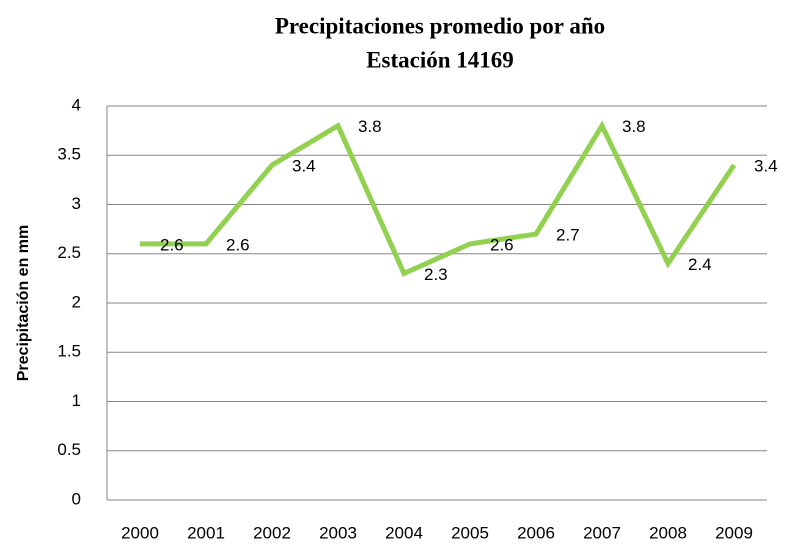  What do you see at coordinates (440, 25) in the screenshot?
I see `chart-title: Precipitaciones promedio por año` at bounding box center [440, 25].